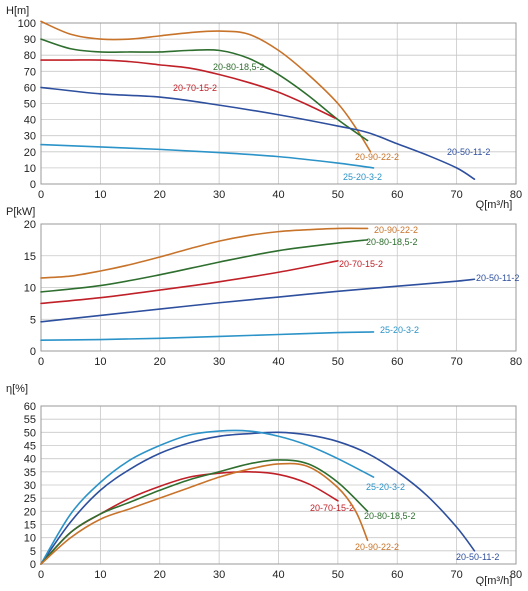  I want to click on y-tick-label: 70, so click(30, 72).